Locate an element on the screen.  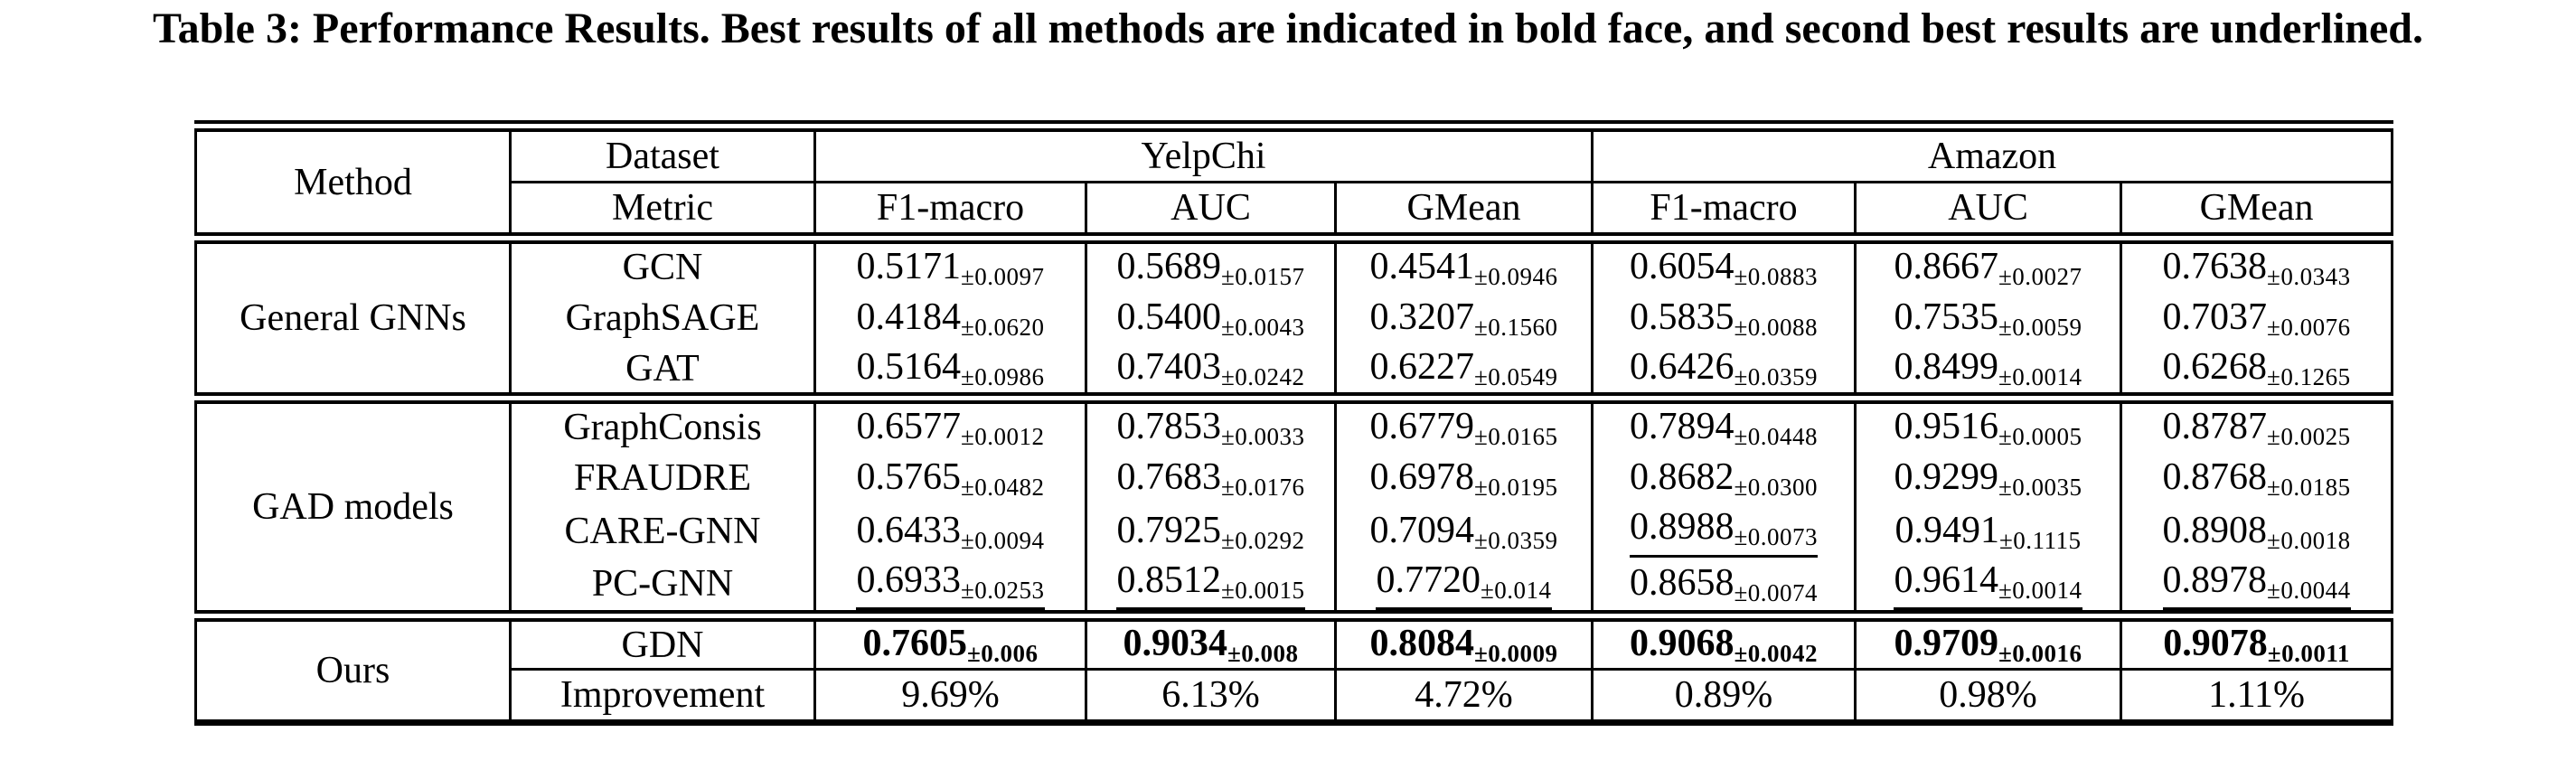
metric-value: 0.6268±0.1265 is located at coordinates (2256, 368).